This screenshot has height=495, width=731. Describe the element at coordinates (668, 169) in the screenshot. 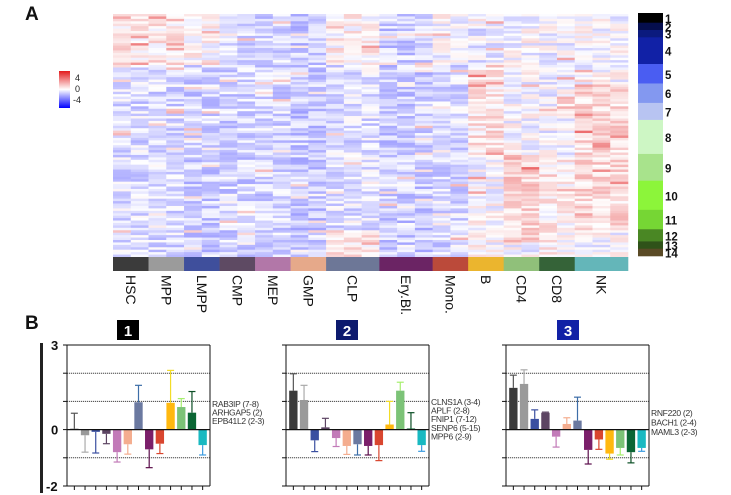

I see `row-cluster-label: 9` at that location.